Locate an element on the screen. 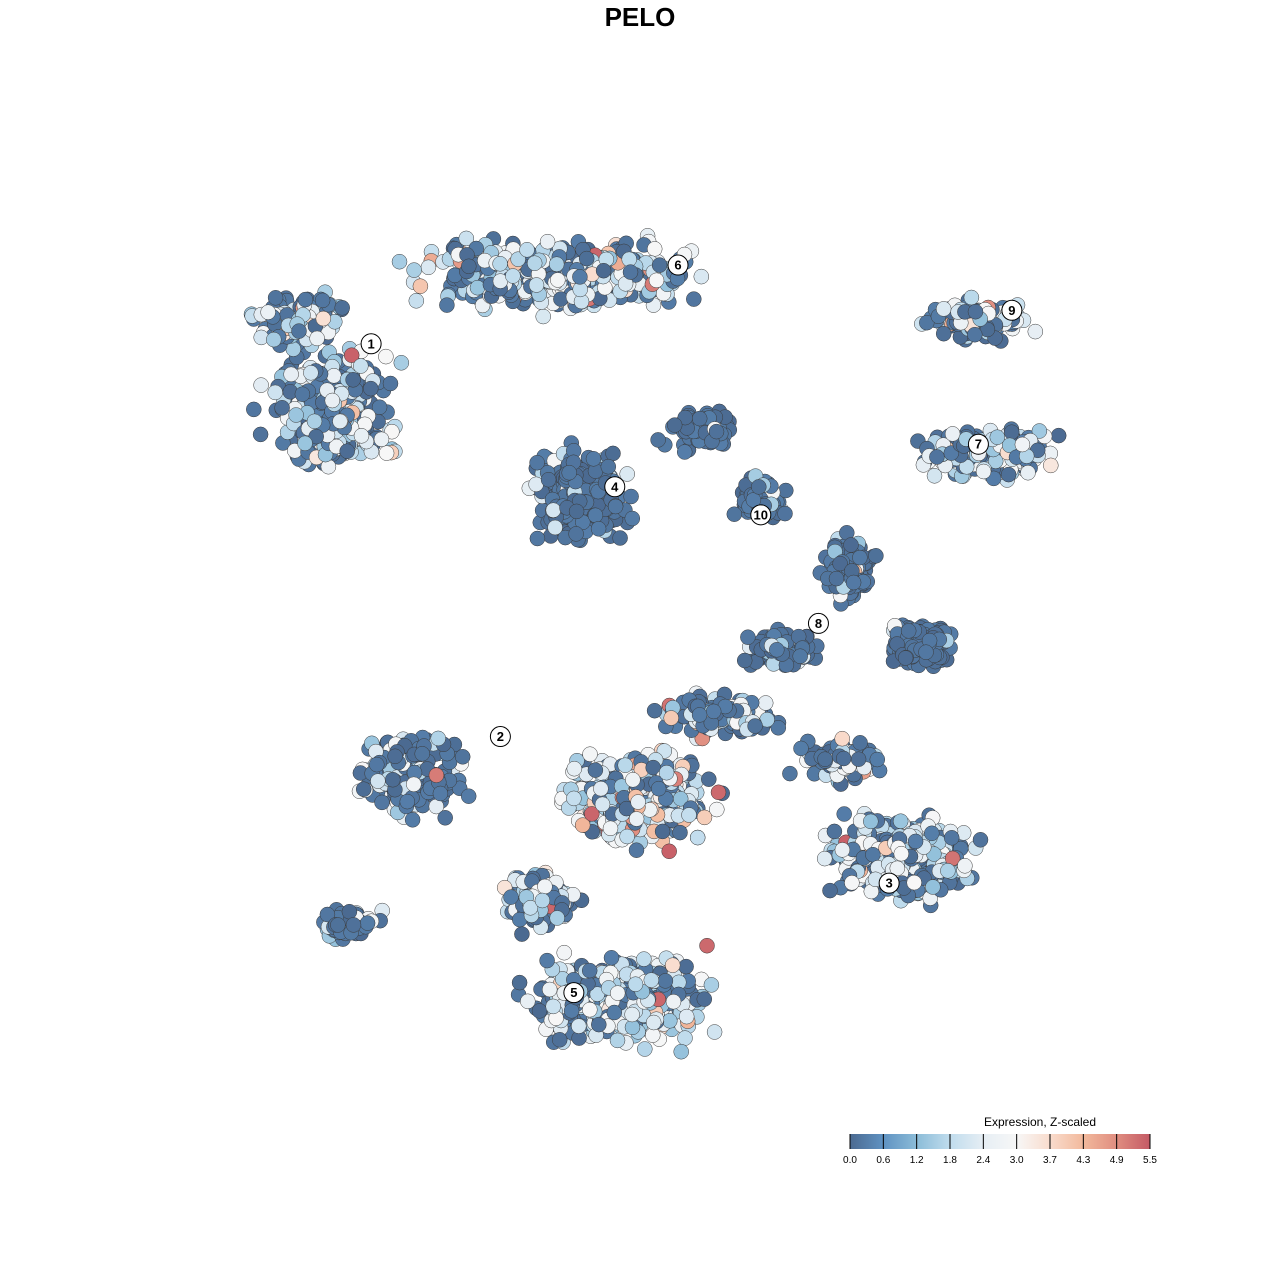  legend-tick-label: 4.3 is located at coordinates (1083, 1160).